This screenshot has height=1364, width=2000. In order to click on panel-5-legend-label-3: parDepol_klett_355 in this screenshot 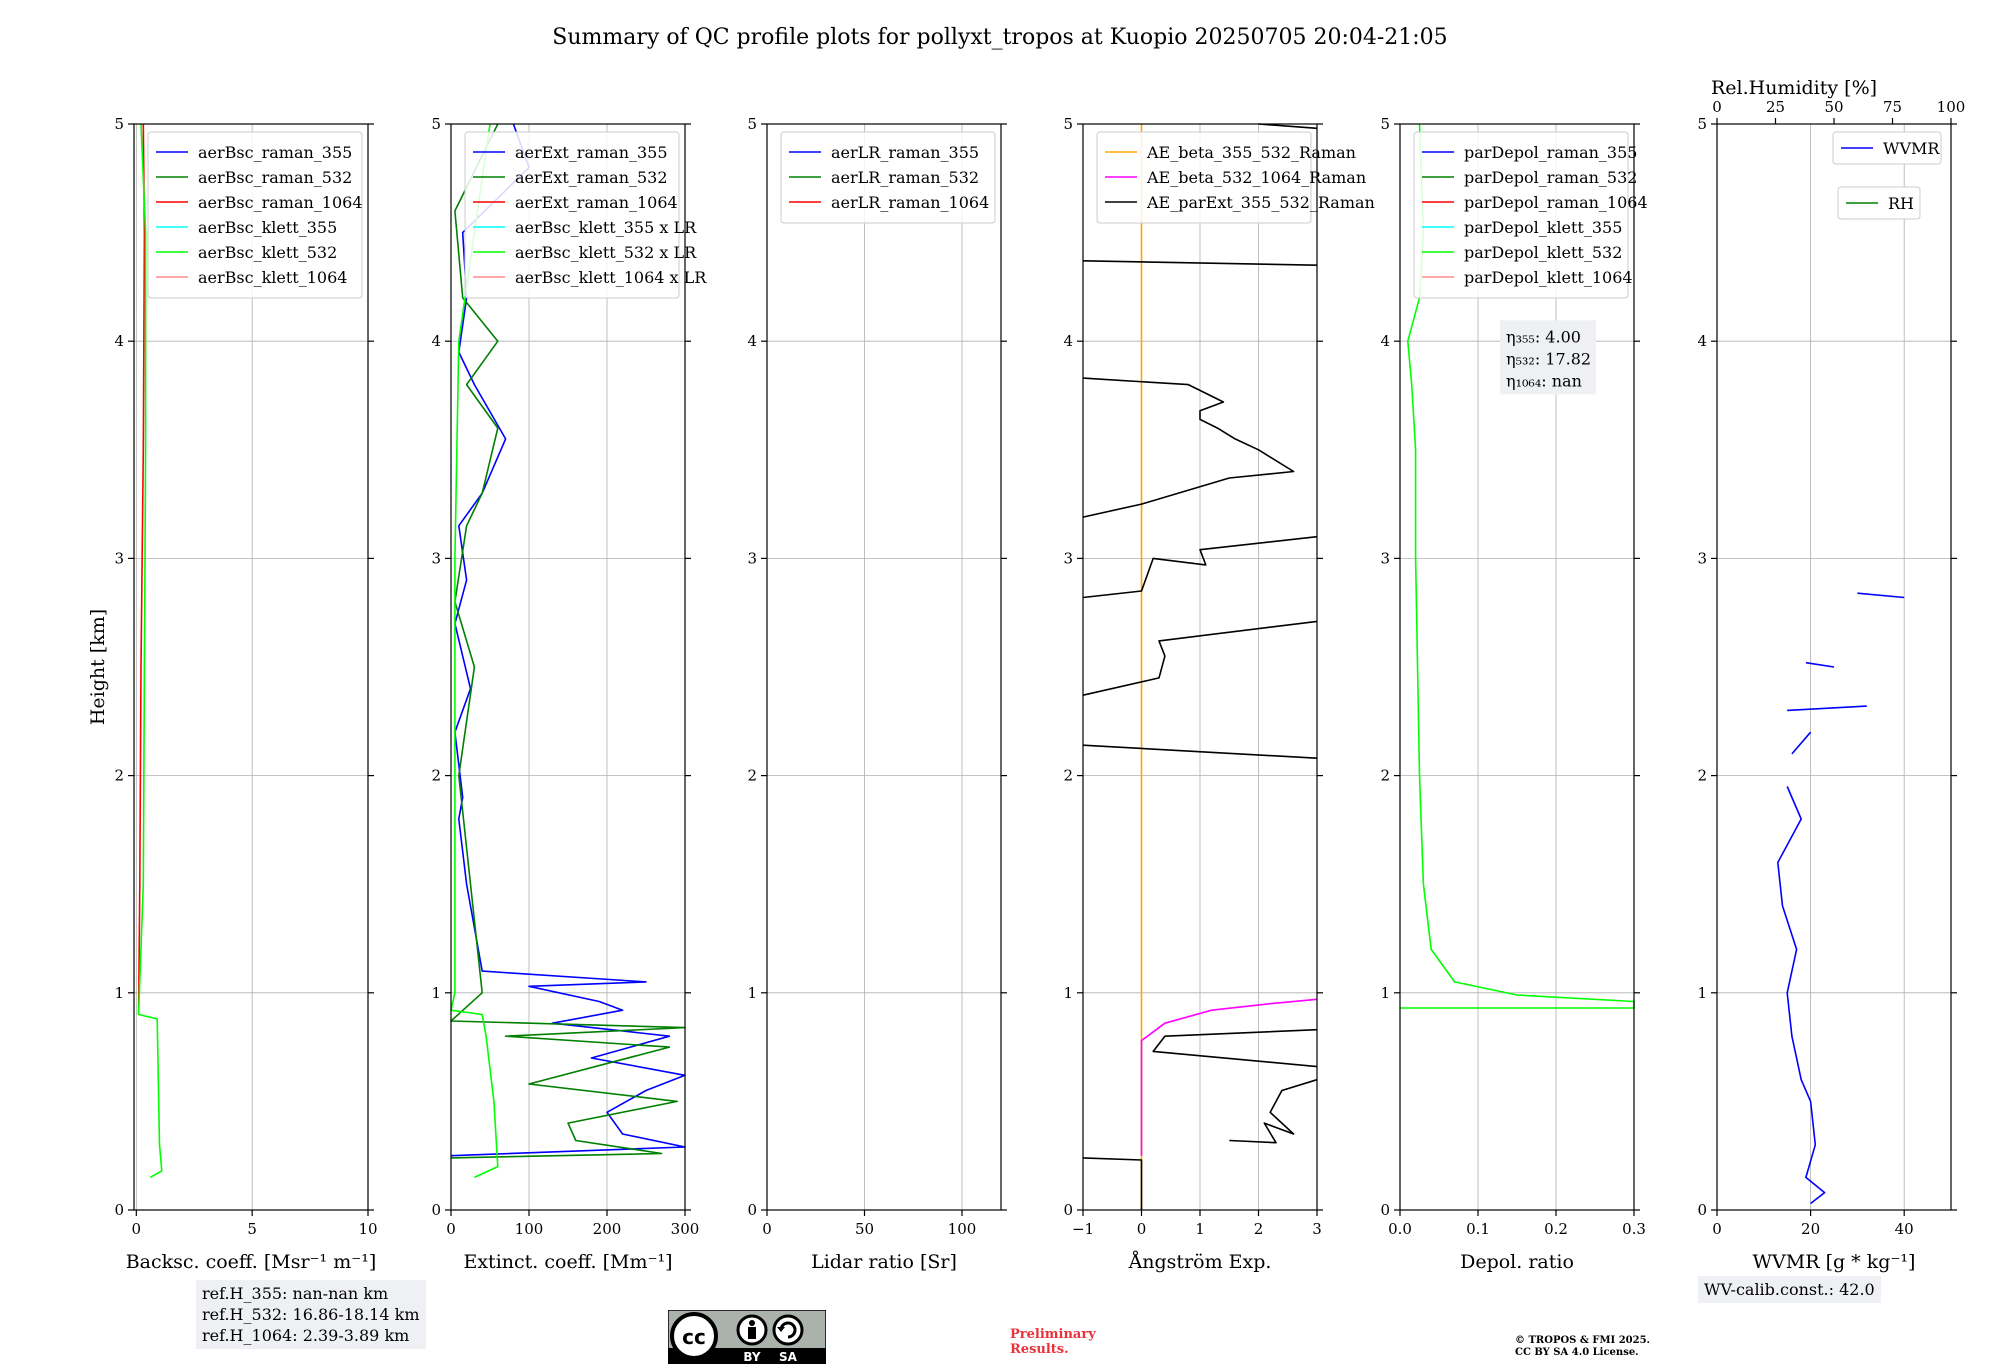, I will do `click(1543, 227)`.